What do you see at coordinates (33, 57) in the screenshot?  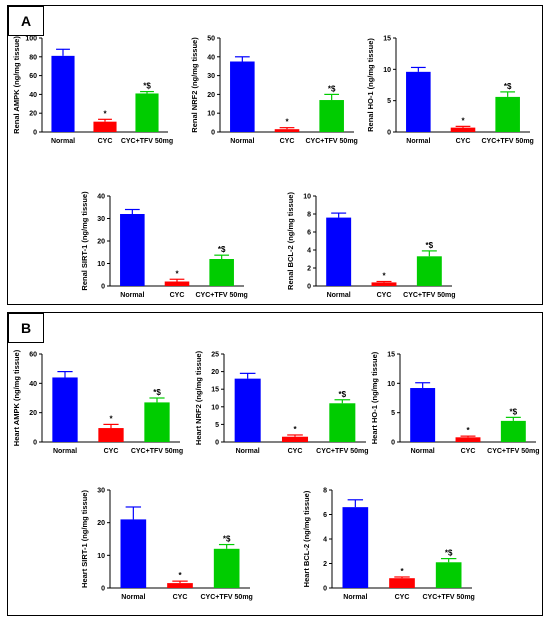 I see `y-tick-label: 80` at bounding box center [33, 57].